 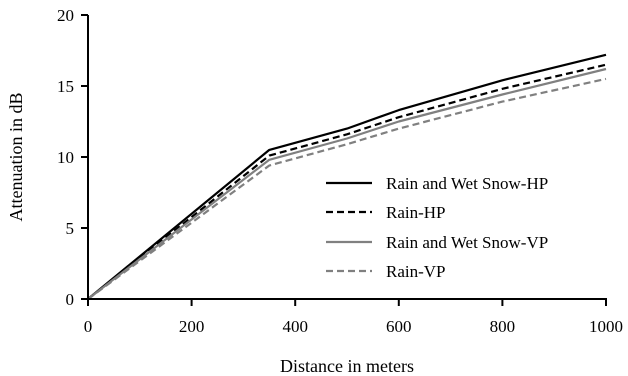 What do you see at coordinates (467, 183) in the screenshot?
I see `legend-label-0: Rain and Wet Snow-HP` at bounding box center [467, 183].